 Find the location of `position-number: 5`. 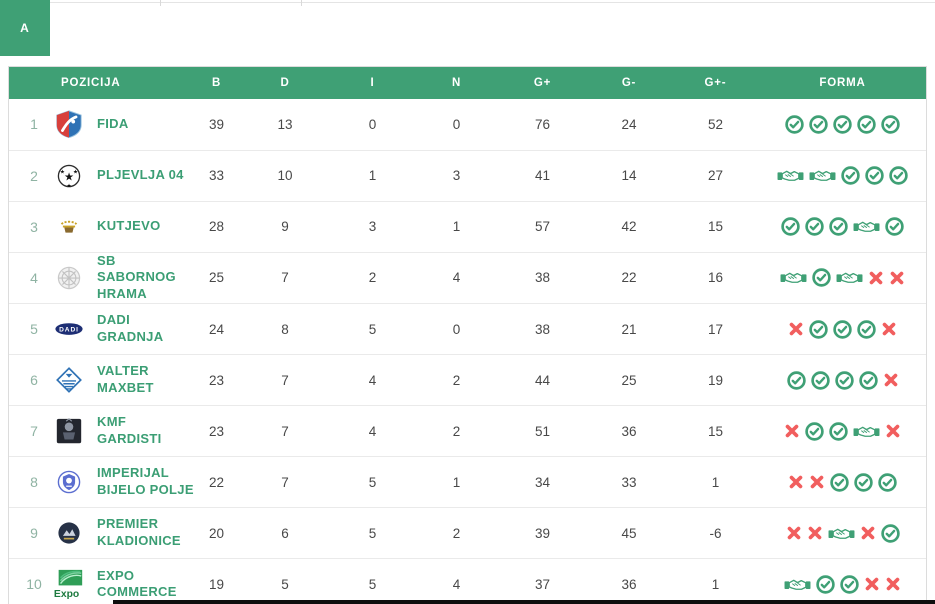

position-number: 5 is located at coordinates (34, 329).